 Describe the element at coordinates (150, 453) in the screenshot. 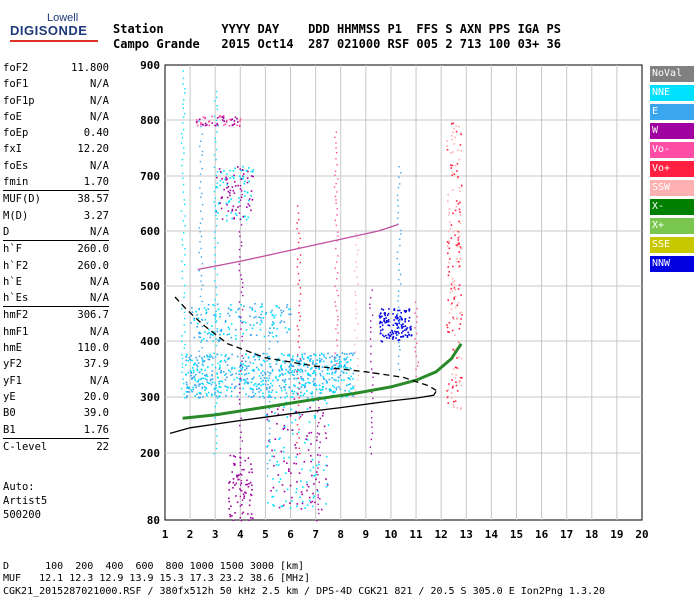

I see `y-tick-label: 200` at that location.